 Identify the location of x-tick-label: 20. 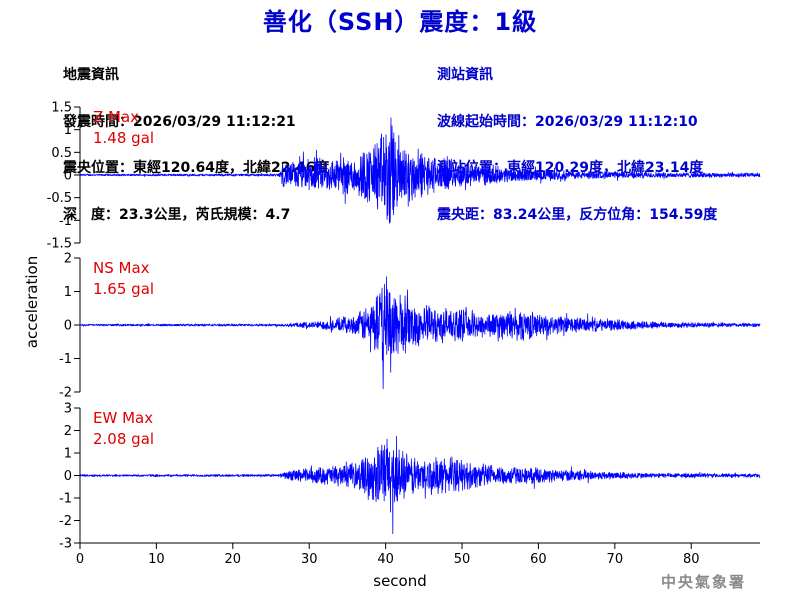
(233, 559).